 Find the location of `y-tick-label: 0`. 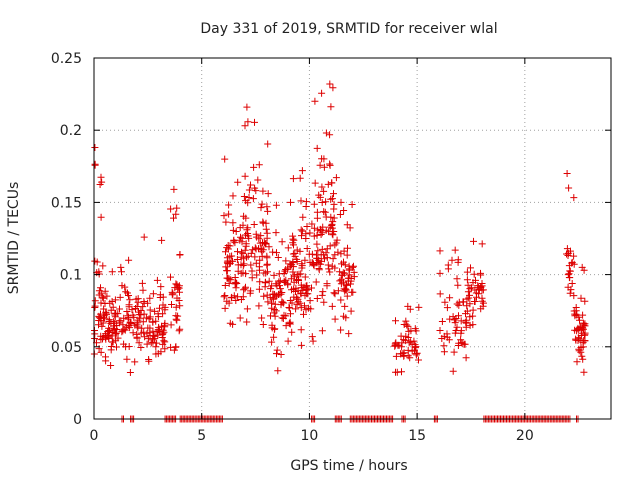

y-tick-label: 0 is located at coordinates (77, 420).